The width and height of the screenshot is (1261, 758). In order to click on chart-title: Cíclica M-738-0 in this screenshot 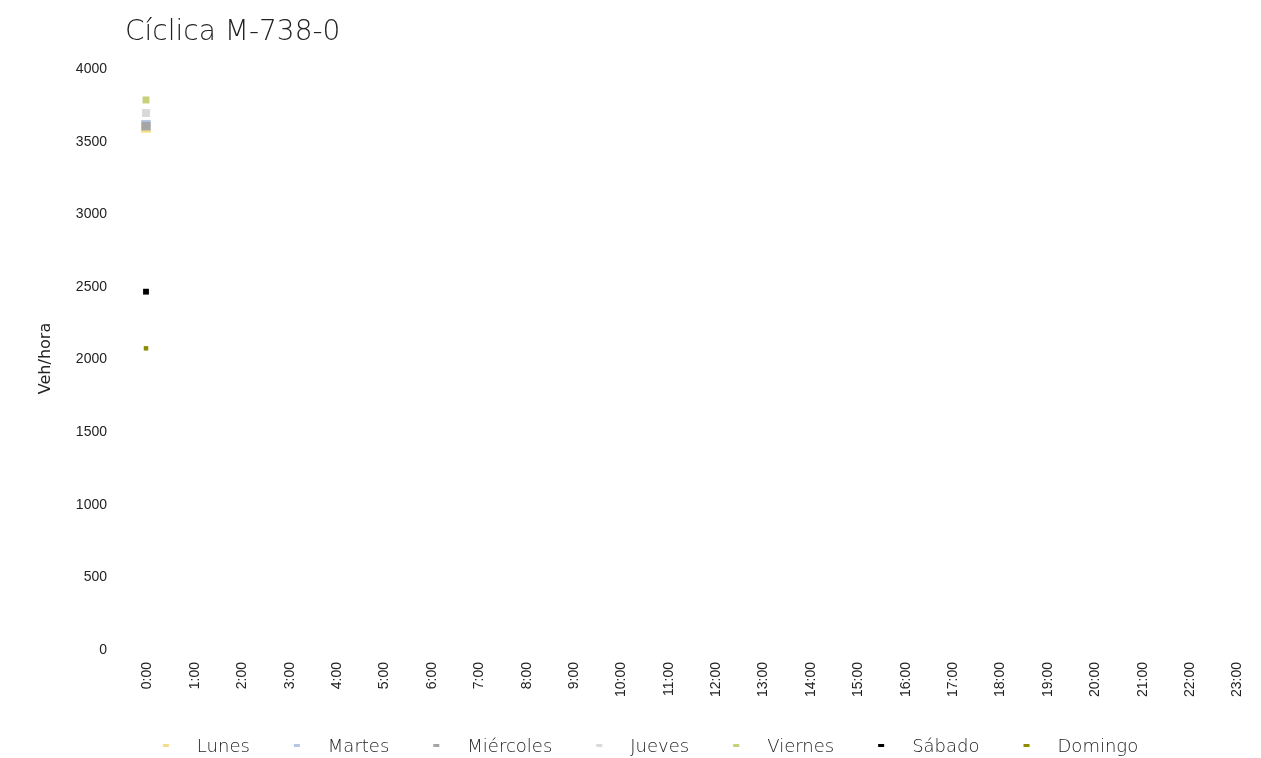, I will do `click(233, 30)`.